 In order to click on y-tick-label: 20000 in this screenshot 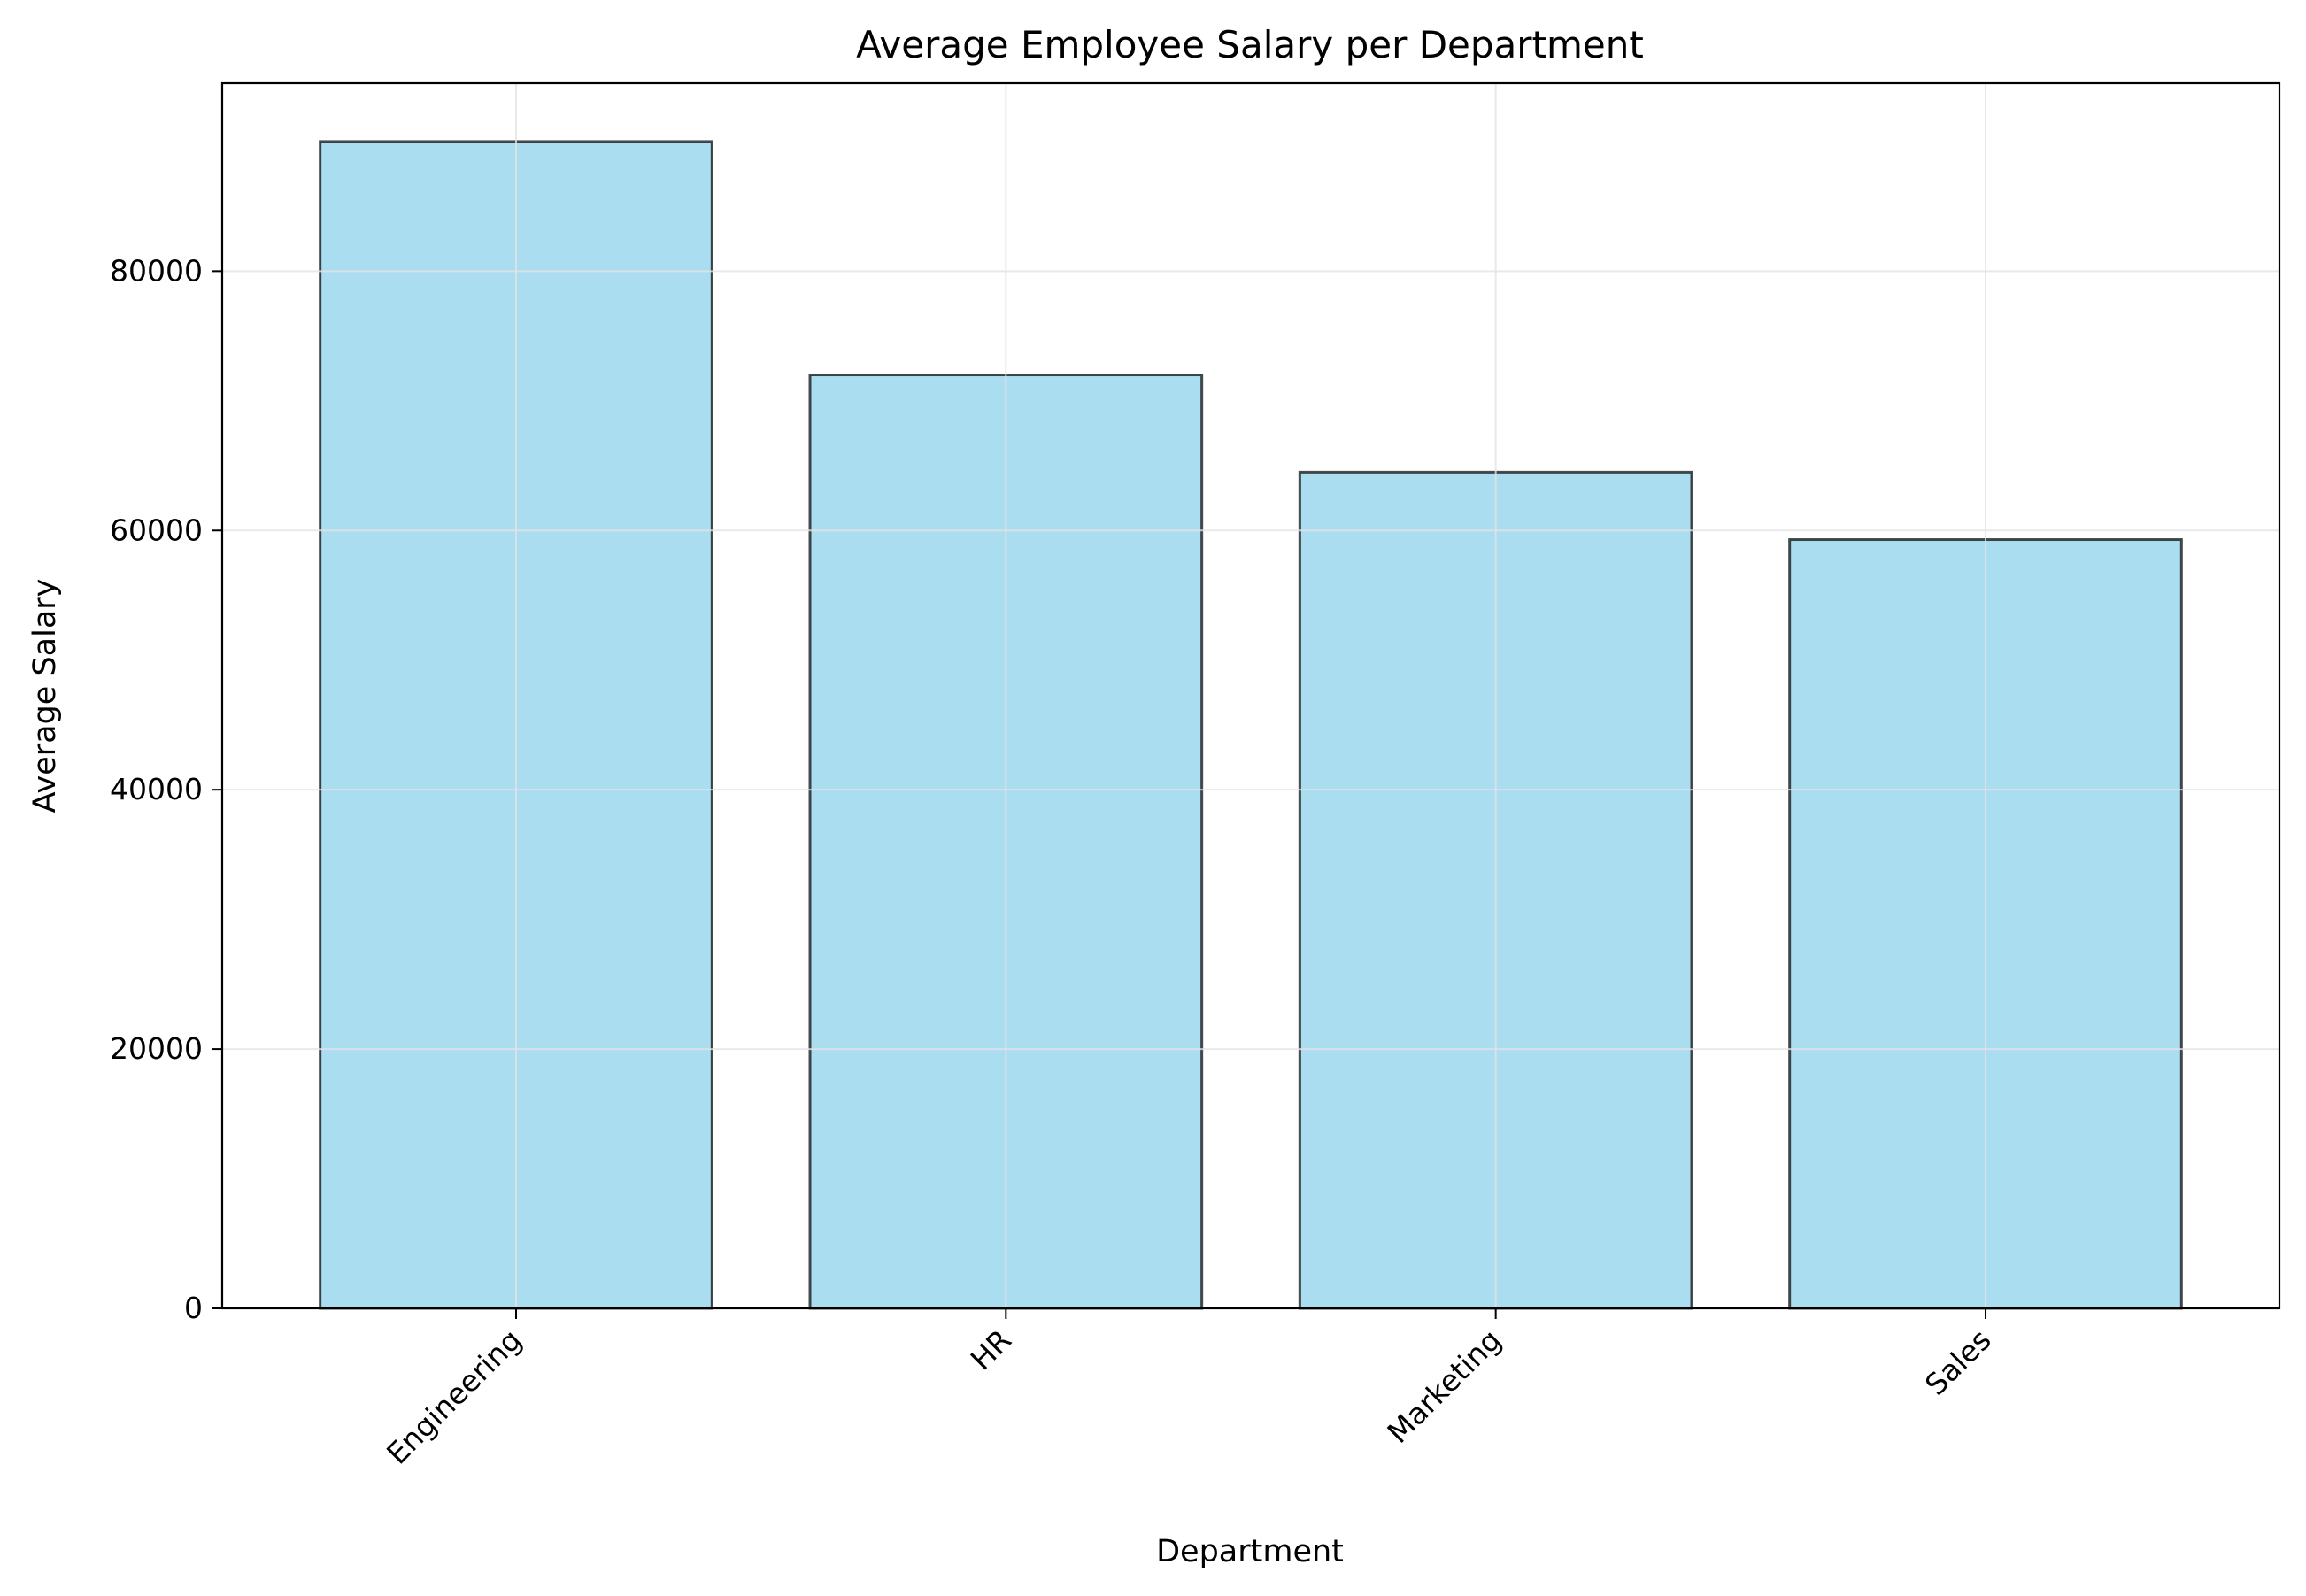, I will do `click(156, 1048)`.